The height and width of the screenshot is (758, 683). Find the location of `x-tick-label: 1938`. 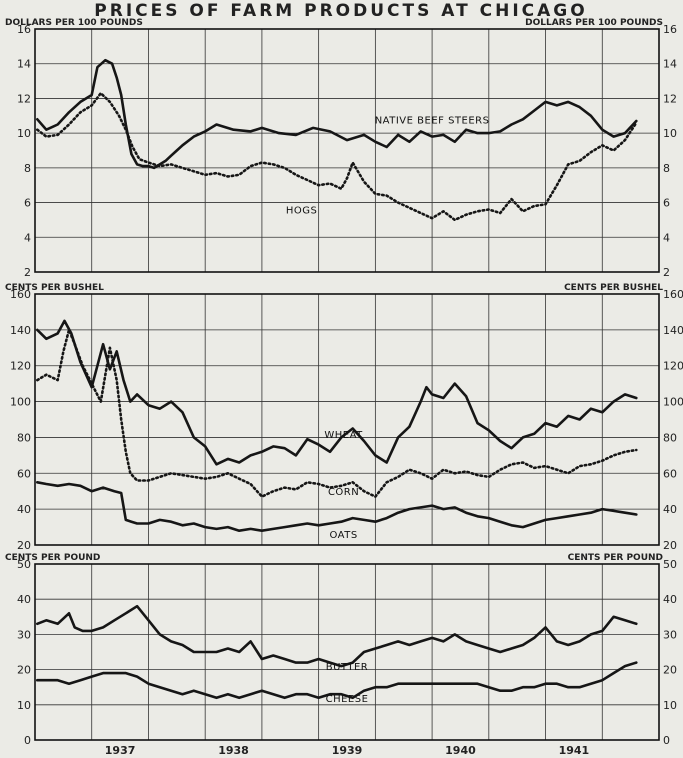

x-tick-label: 1938 is located at coordinates (233, 750).